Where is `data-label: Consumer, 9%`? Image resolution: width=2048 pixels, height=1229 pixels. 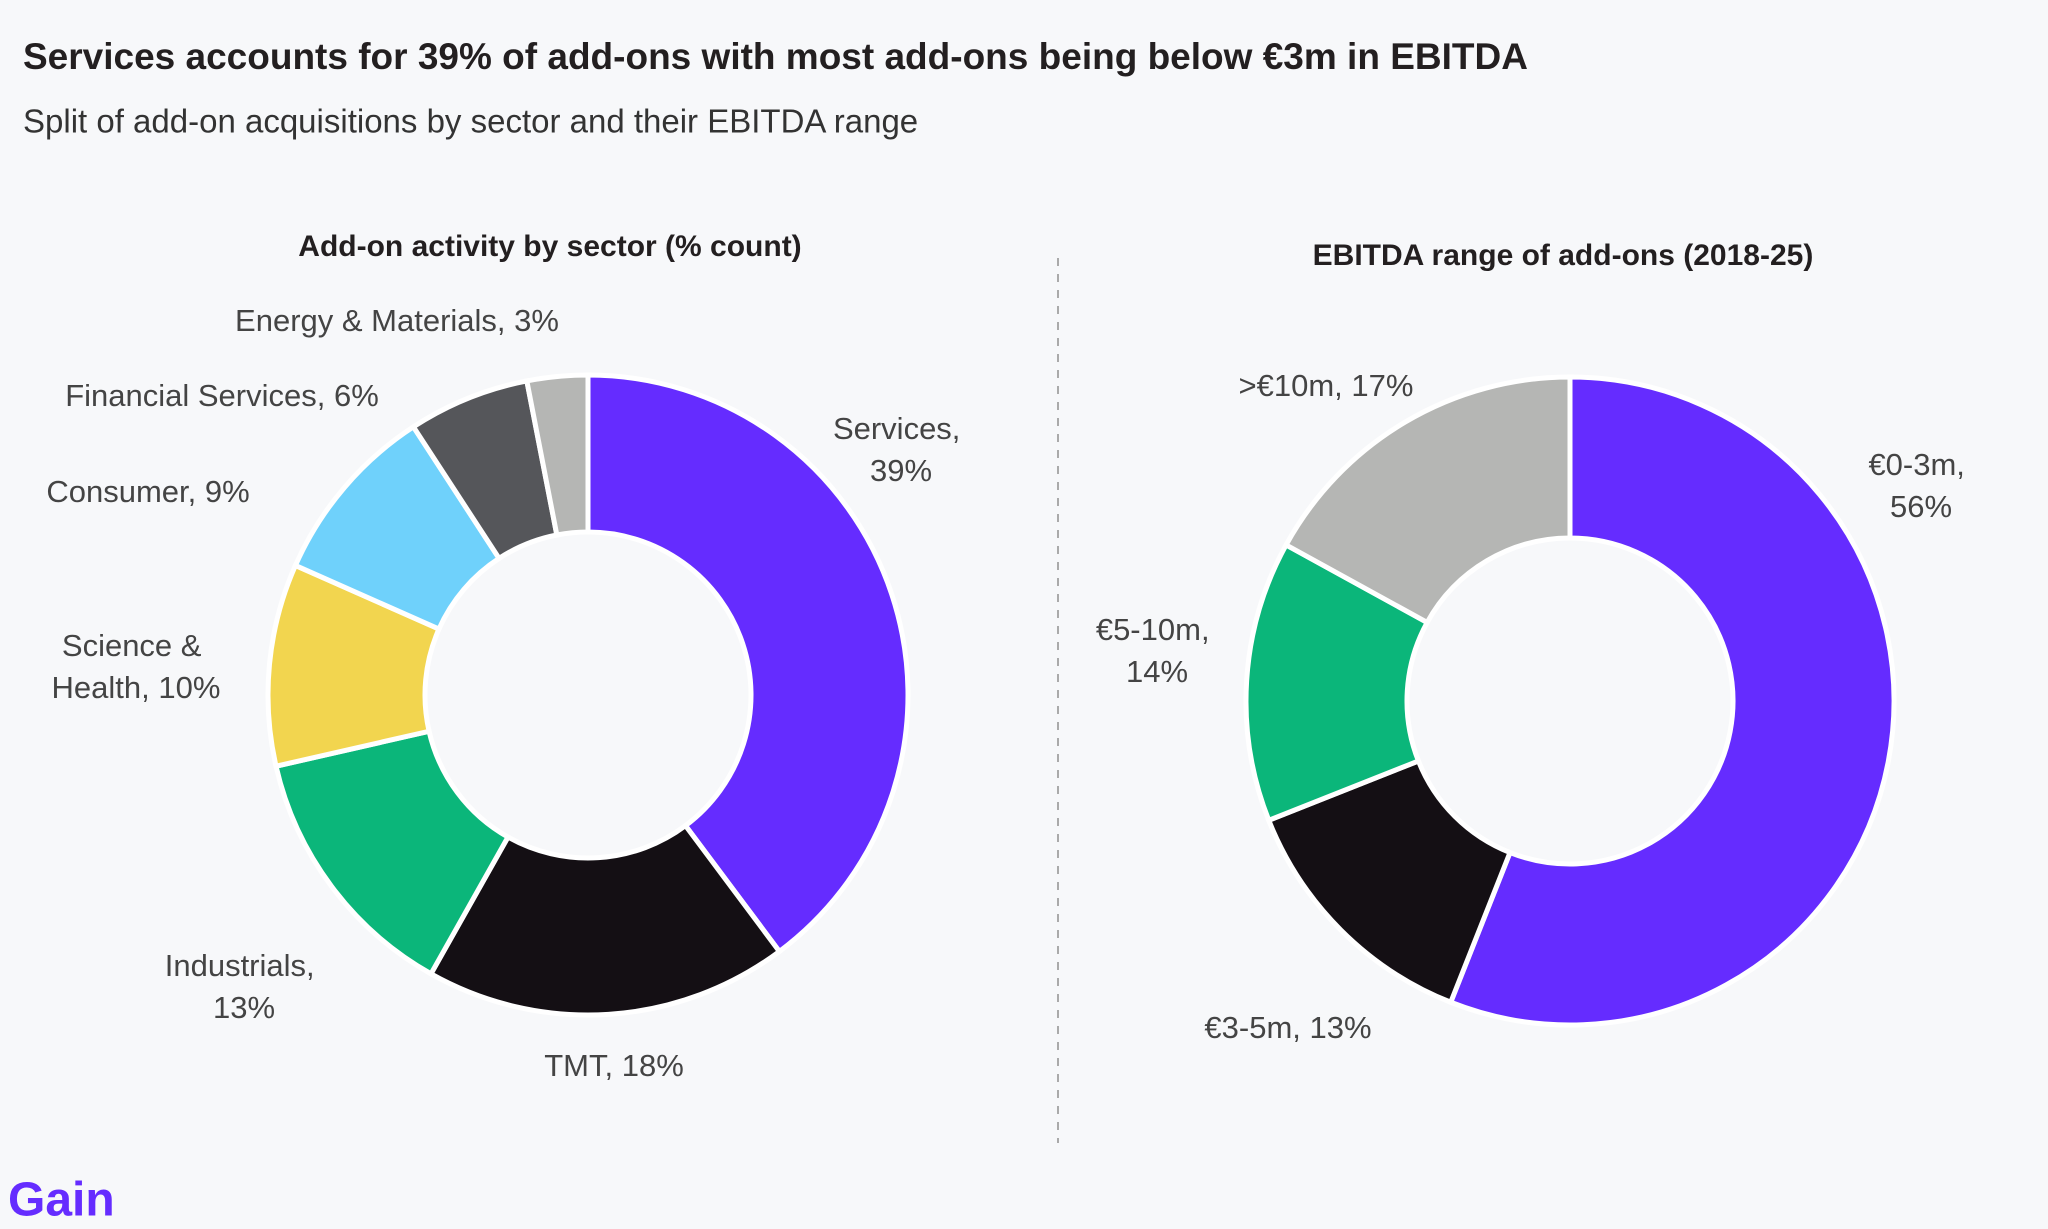
data-label: Consumer, 9% is located at coordinates (147, 491).